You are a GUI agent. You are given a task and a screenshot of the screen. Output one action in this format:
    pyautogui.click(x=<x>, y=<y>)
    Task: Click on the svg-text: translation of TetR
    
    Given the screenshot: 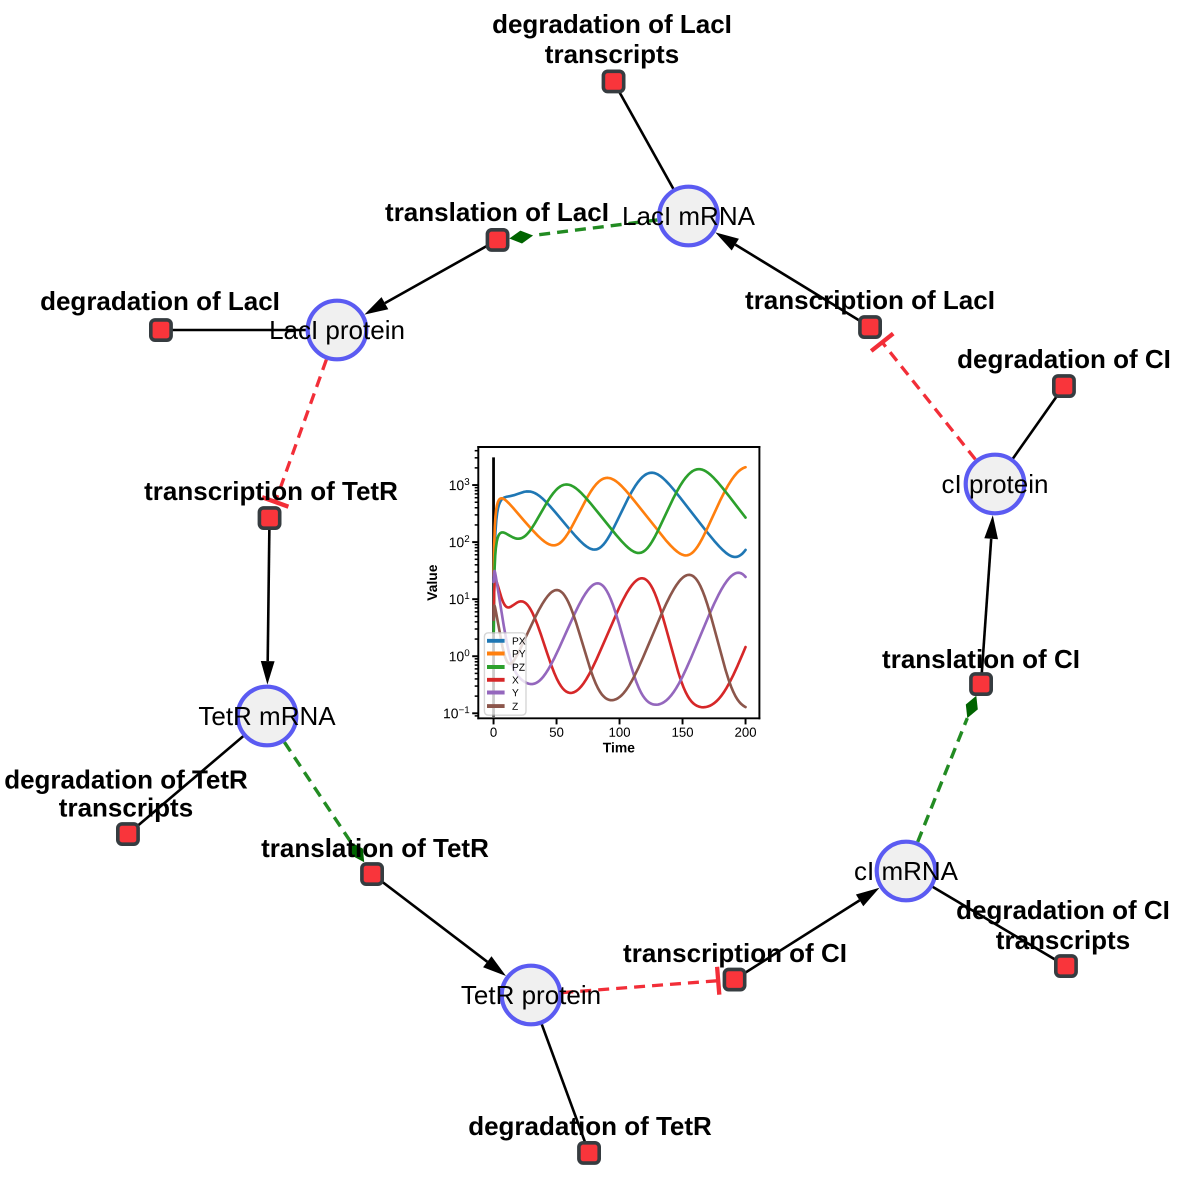 What is the action you would take?
    pyautogui.click(x=375, y=848)
    